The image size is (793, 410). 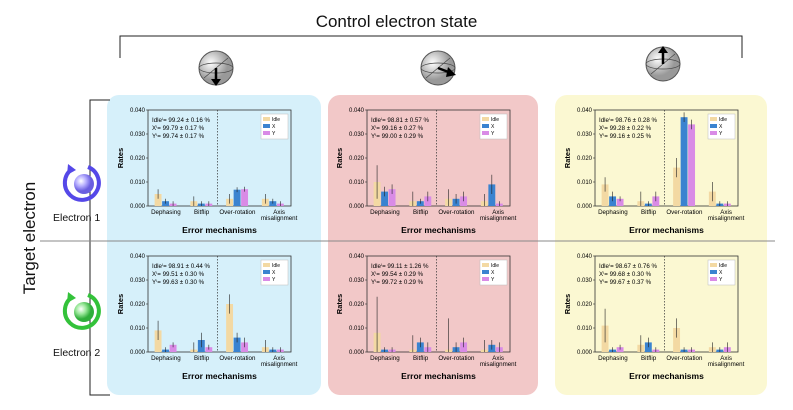 What do you see at coordinates (216, 68) in the screenshot?
I see `bloch-sphere-down-icon` at bounding box center [216, 68].